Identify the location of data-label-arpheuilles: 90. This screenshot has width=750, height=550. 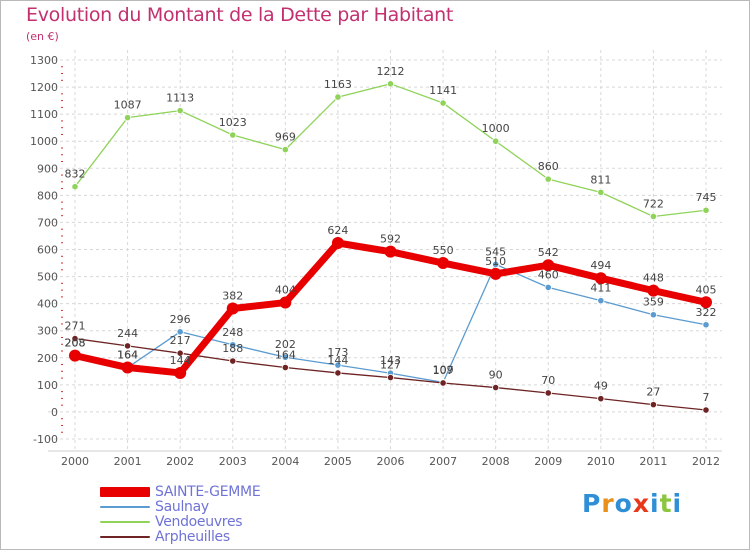
(496, 375).